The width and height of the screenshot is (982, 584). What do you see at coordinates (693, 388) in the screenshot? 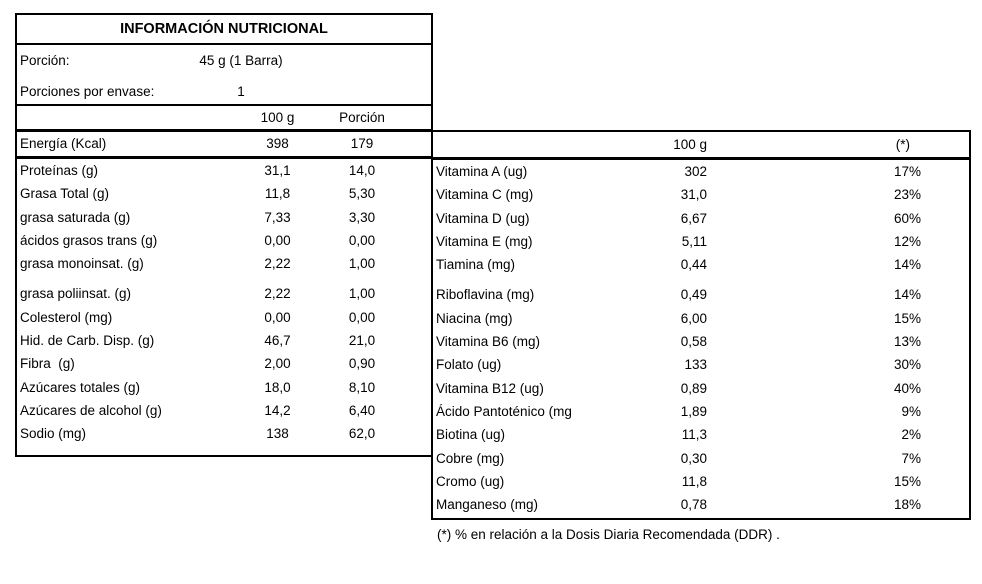
I see `value-per-100g: 0,89` at bounding box center [693, 388].